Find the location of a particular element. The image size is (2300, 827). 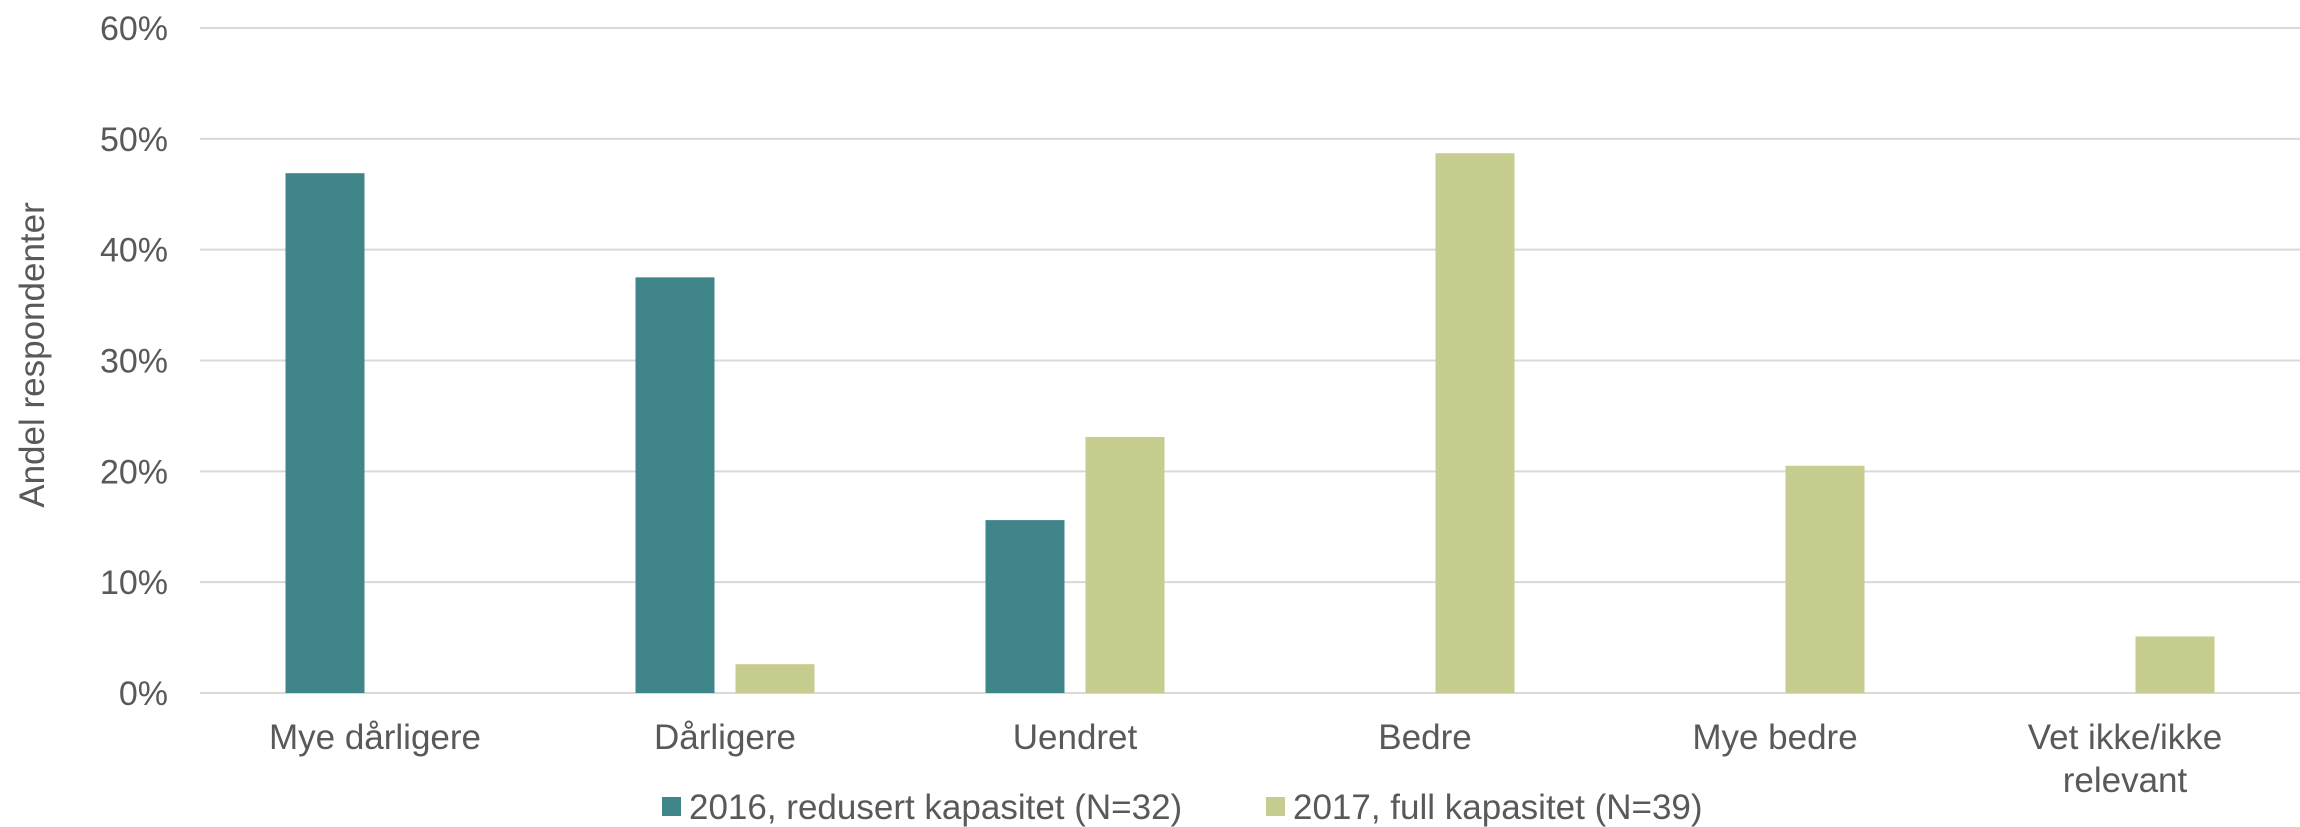

x-category-label: Mye bedre is located at coordinates (1774, 737).